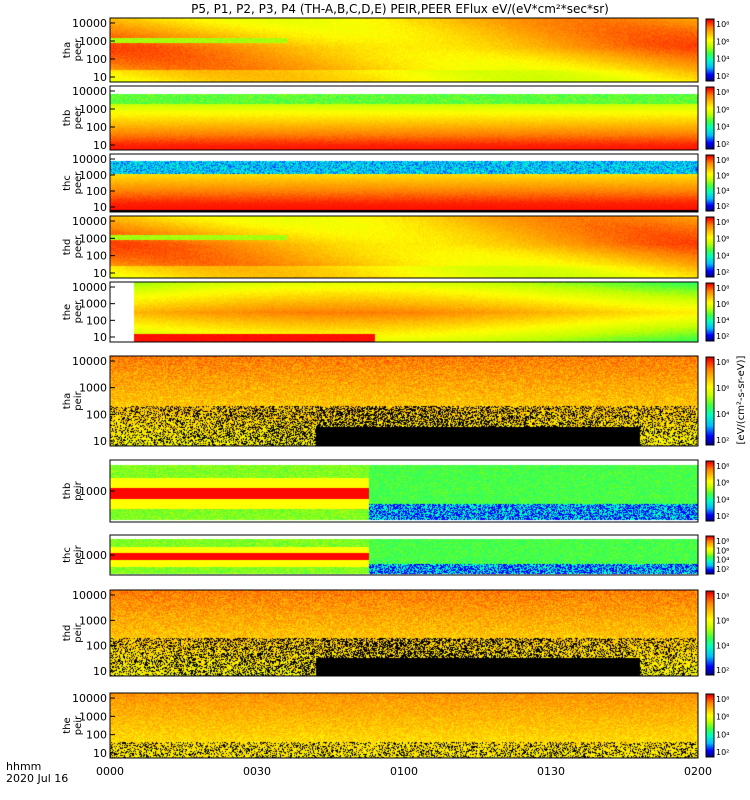  What do you see at coordinates (23, 766) in the screenshot?
I see `x-axis-label: hhmm` at bounding box center [23, 766].